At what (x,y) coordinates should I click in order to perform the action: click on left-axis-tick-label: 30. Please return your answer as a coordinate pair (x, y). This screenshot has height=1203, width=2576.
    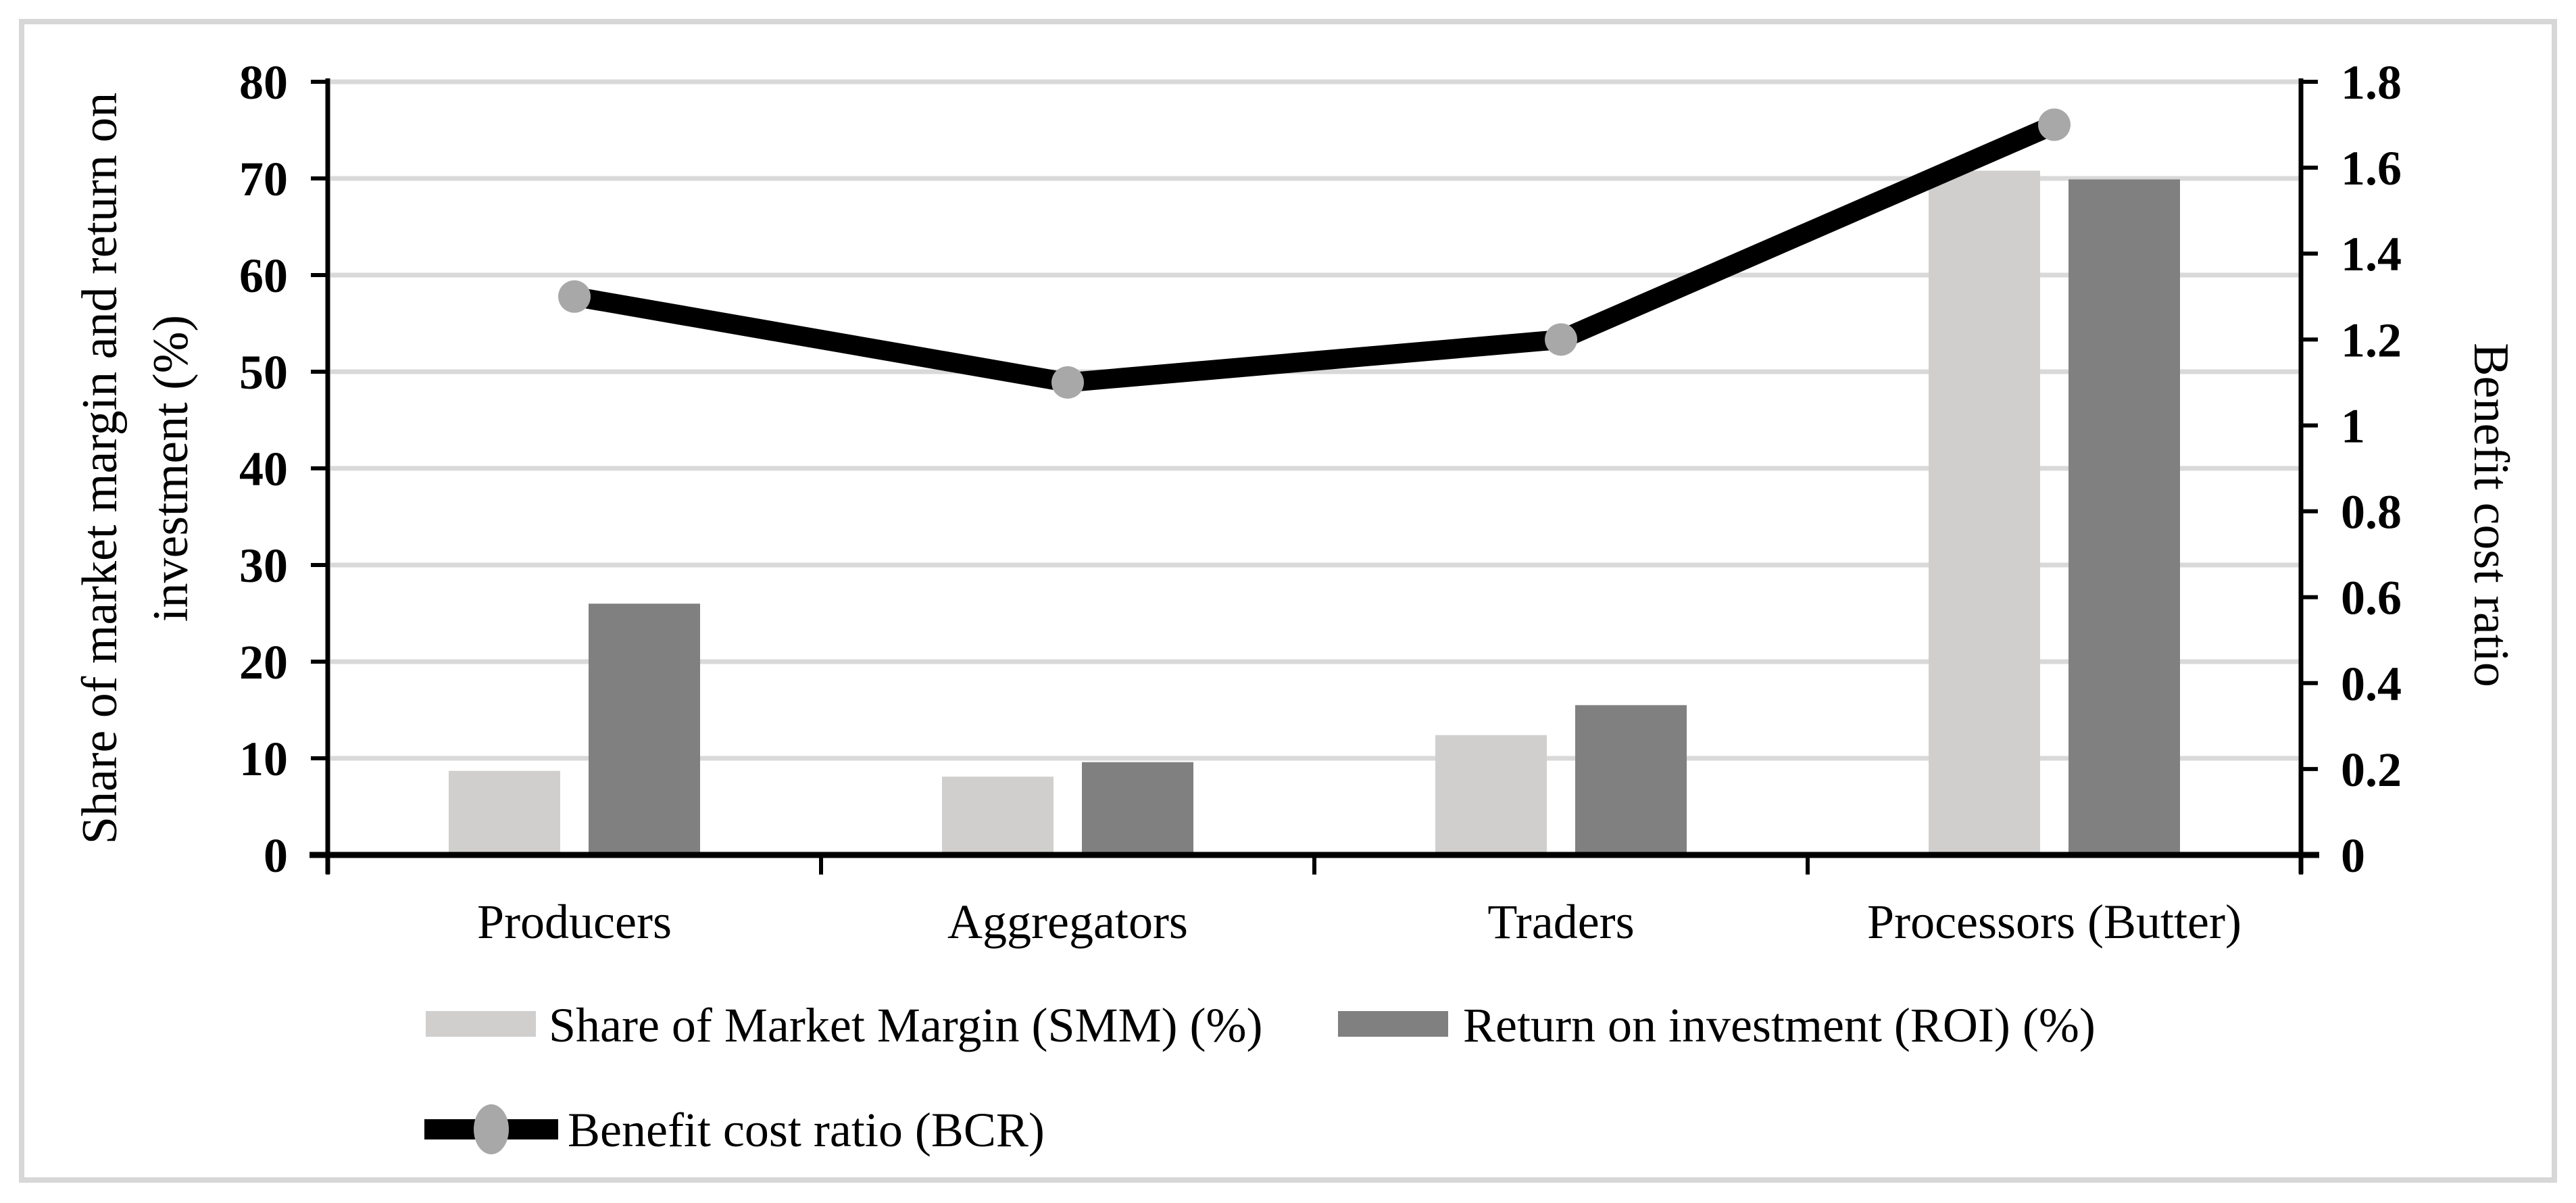
    Looking at the image, I should click on (264, 566).